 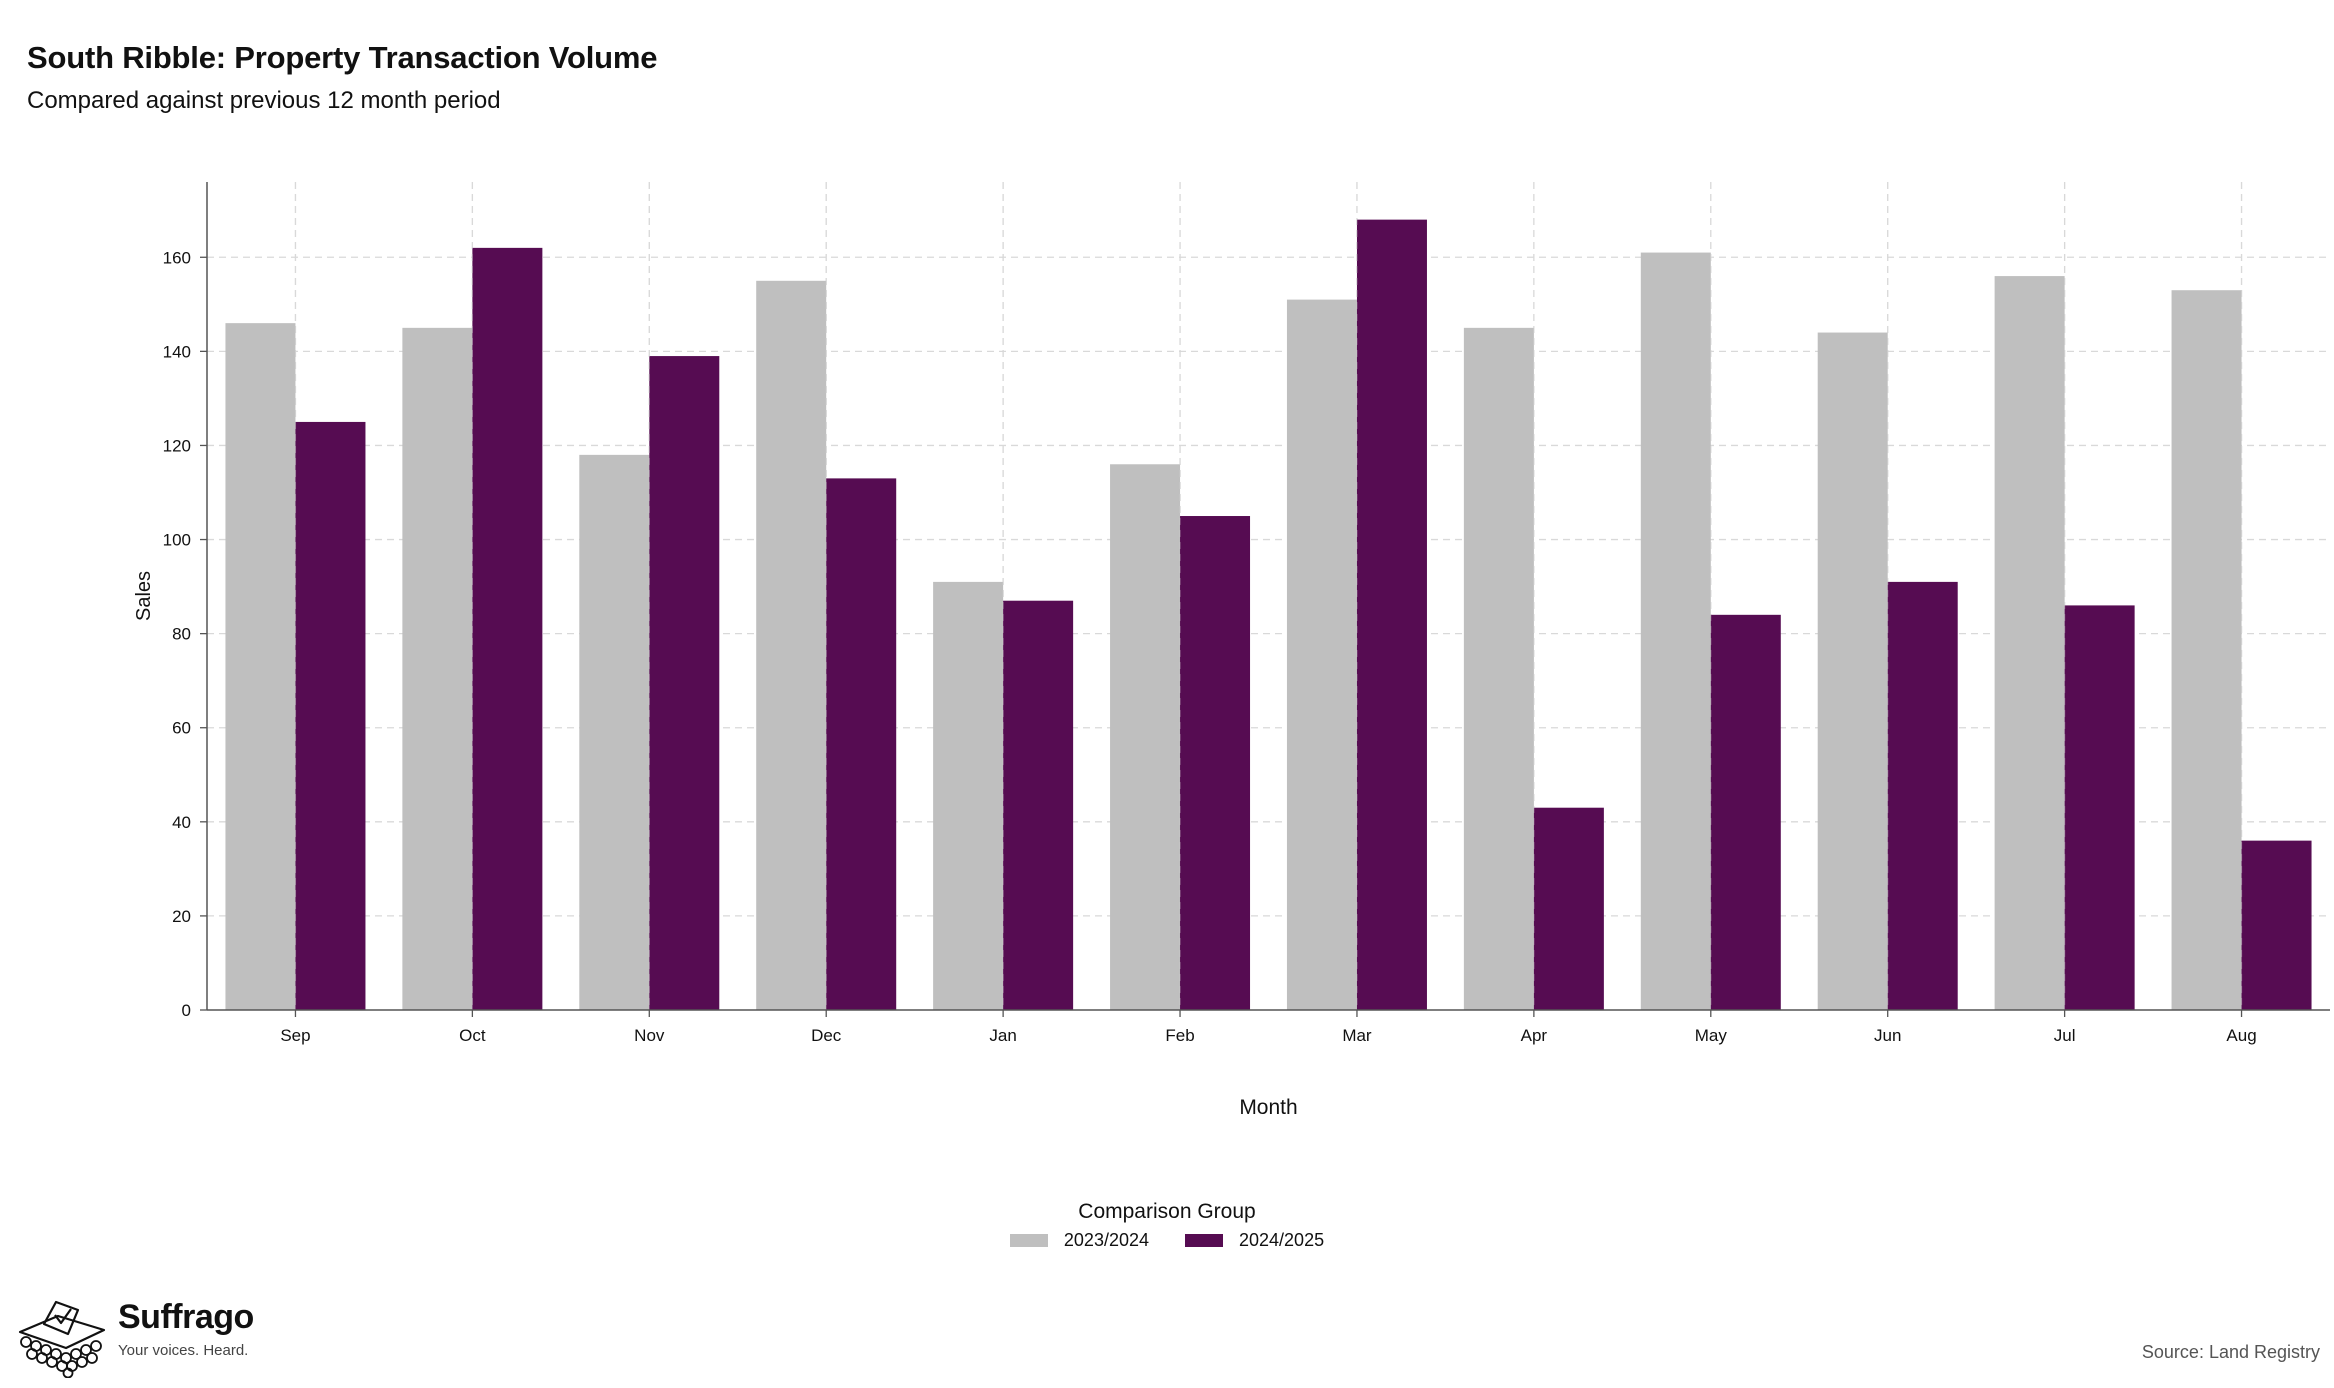 I want to click on y-tick-label: 80, so click(x=181, y=634).